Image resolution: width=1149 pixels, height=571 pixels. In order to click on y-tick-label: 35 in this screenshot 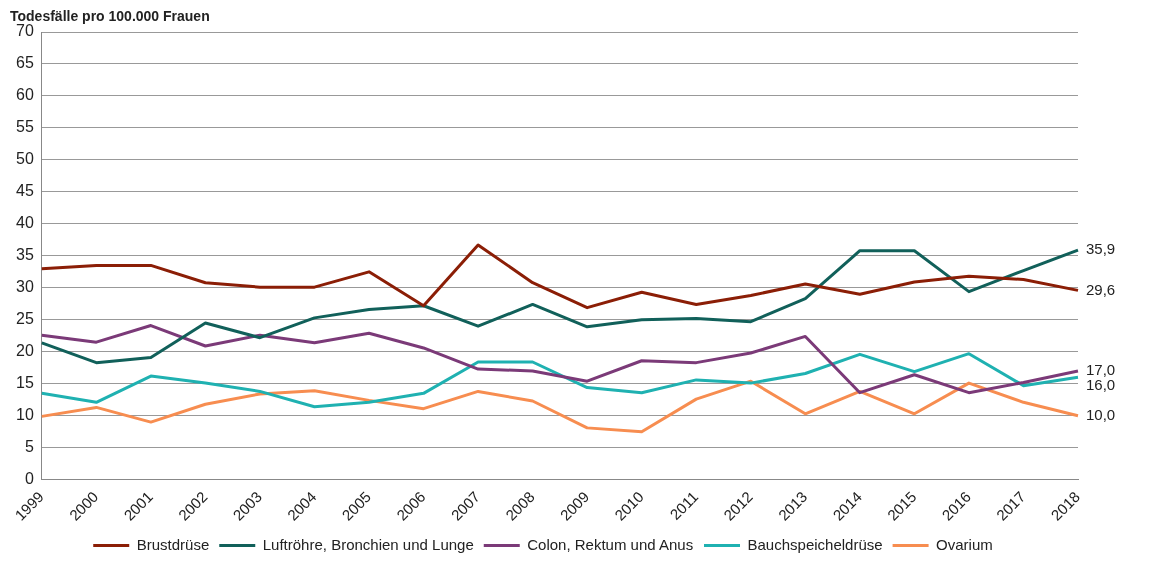, I will do `click(25, 255)`.